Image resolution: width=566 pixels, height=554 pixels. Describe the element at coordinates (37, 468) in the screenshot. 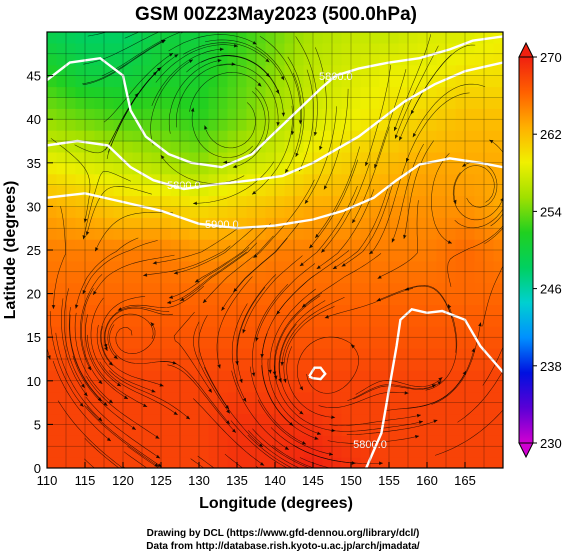

I see `y-tick-label: 0` at that location.